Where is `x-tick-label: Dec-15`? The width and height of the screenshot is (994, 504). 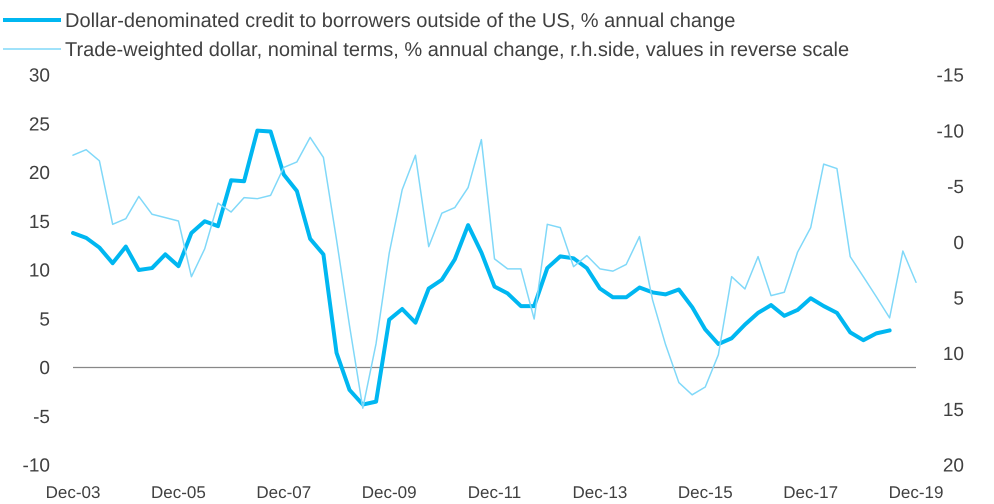 x-tick-label: Dec-15 is located at coordinates (705, 492).